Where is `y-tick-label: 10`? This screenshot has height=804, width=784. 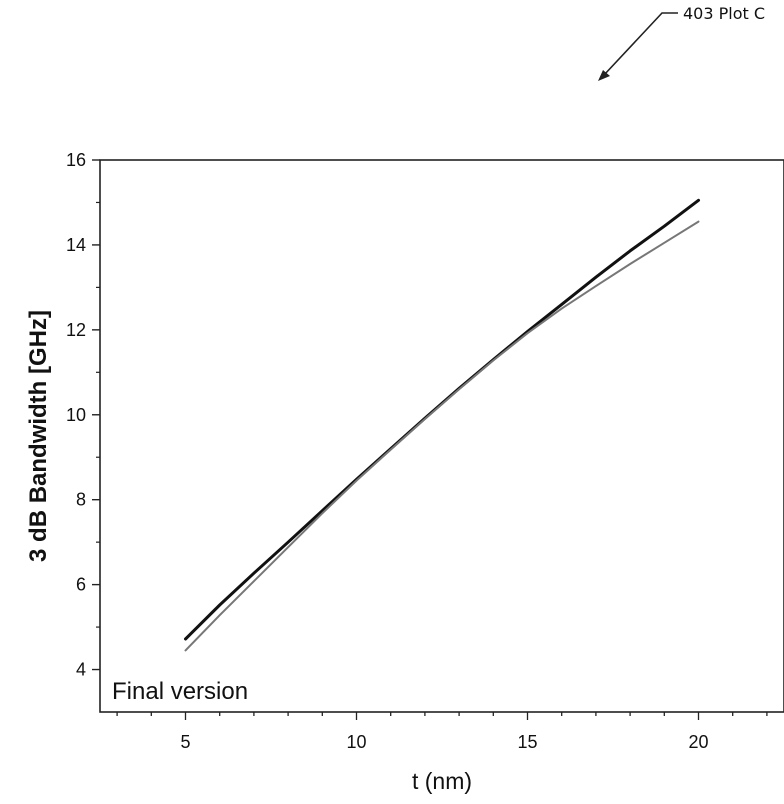
y-tick-label: 10 is located at coordinates (76, 415).